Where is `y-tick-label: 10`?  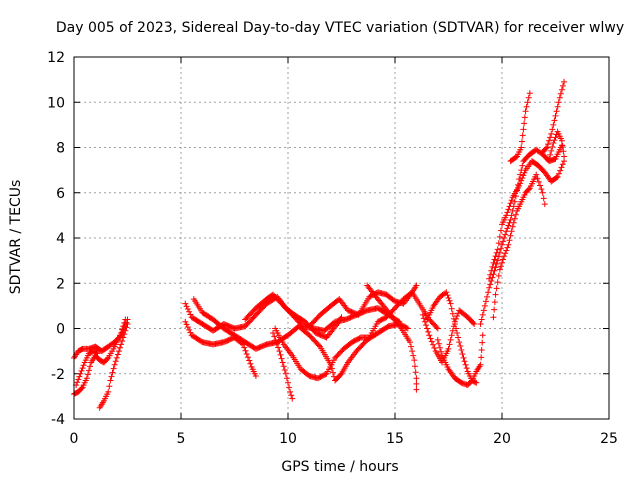 y-tick-label: 10 is located at coordinates (56, 103).